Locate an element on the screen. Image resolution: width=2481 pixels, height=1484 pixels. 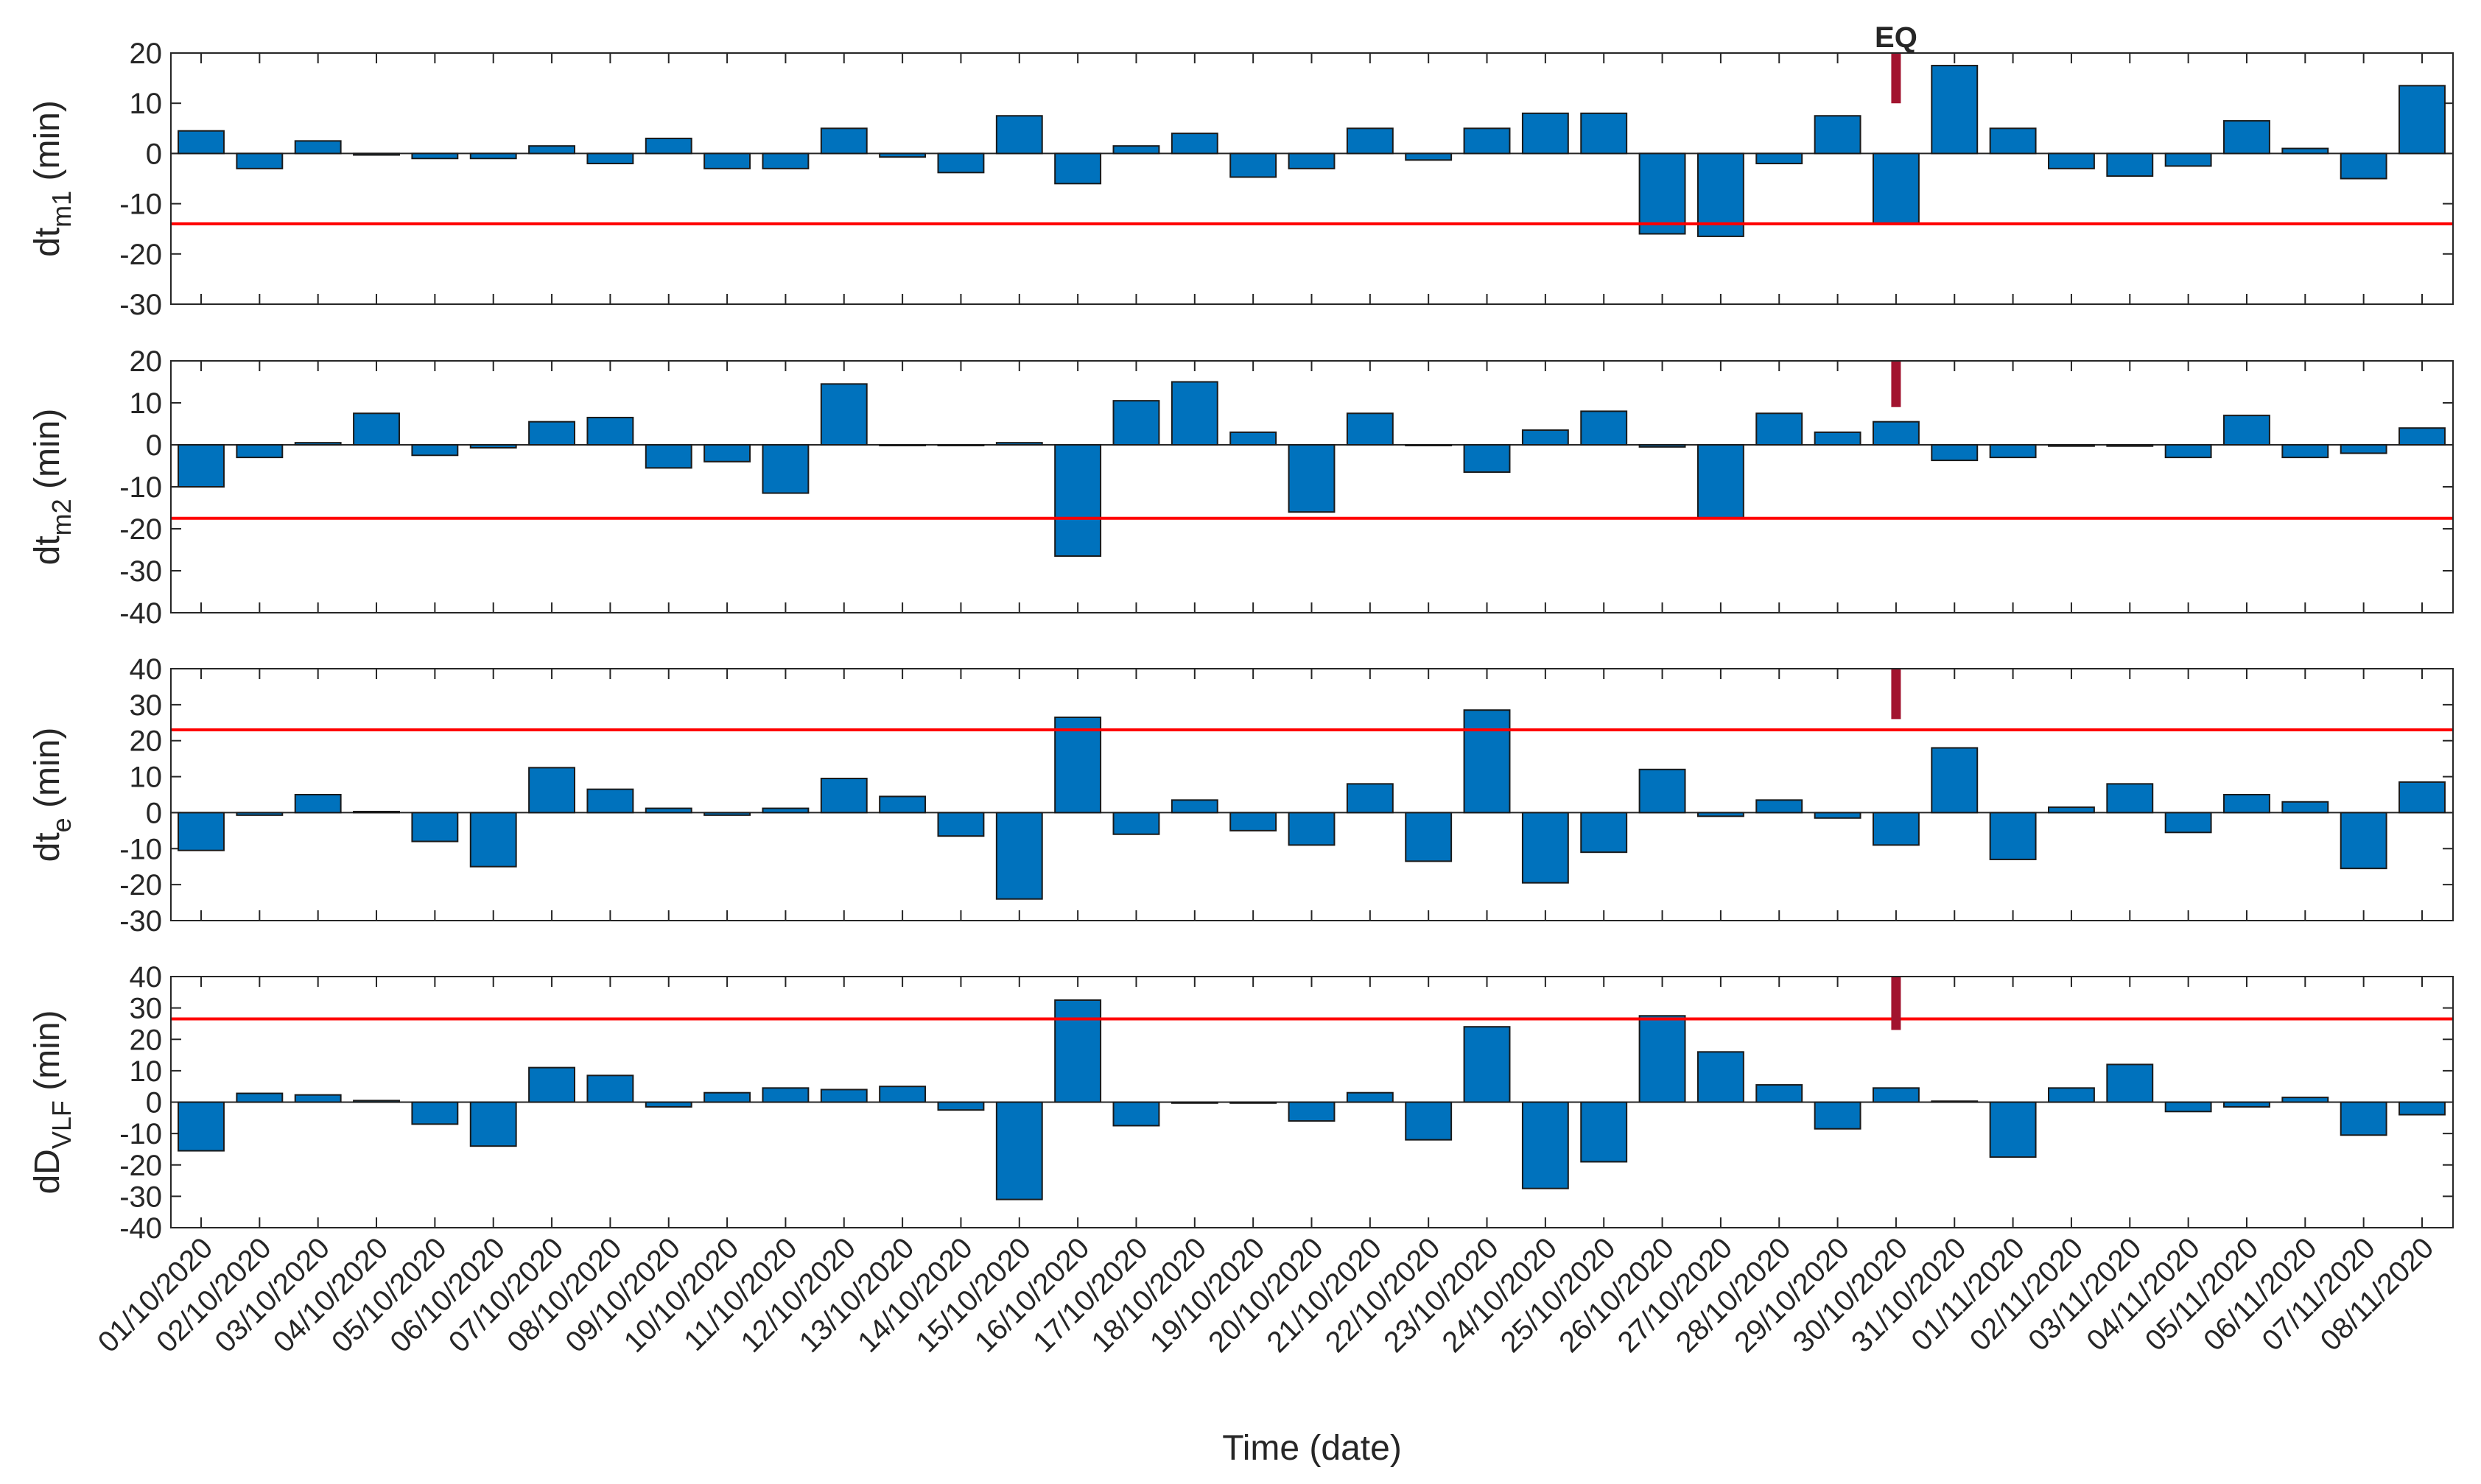
y-tick-label: -10 is located at coordinates (140, 488).